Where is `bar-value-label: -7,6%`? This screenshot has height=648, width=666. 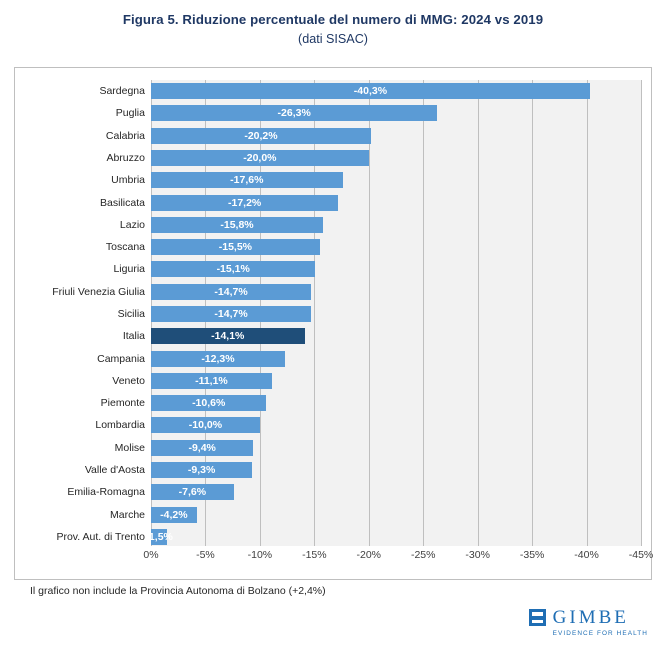 bar-value-label: -7,6% is located at coordinates (192, 492).